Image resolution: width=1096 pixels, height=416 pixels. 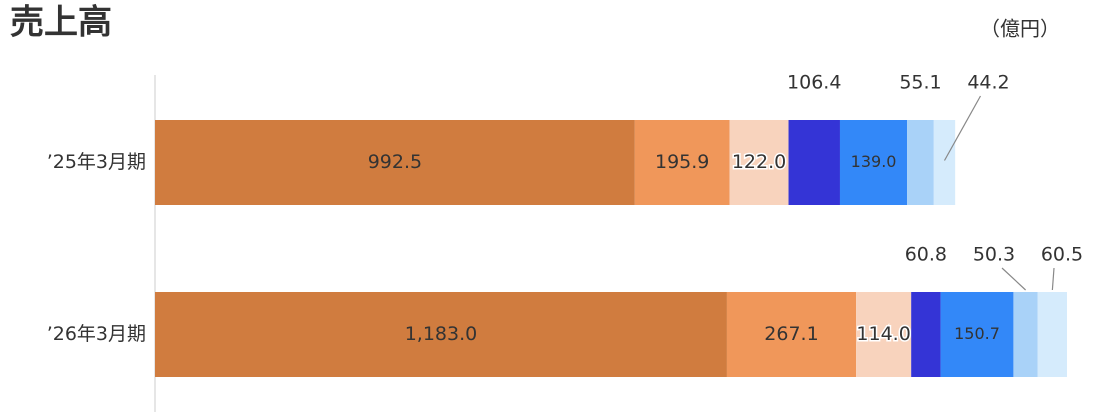 I want to click on value-label: 60.8, so click(x=926, y=255).